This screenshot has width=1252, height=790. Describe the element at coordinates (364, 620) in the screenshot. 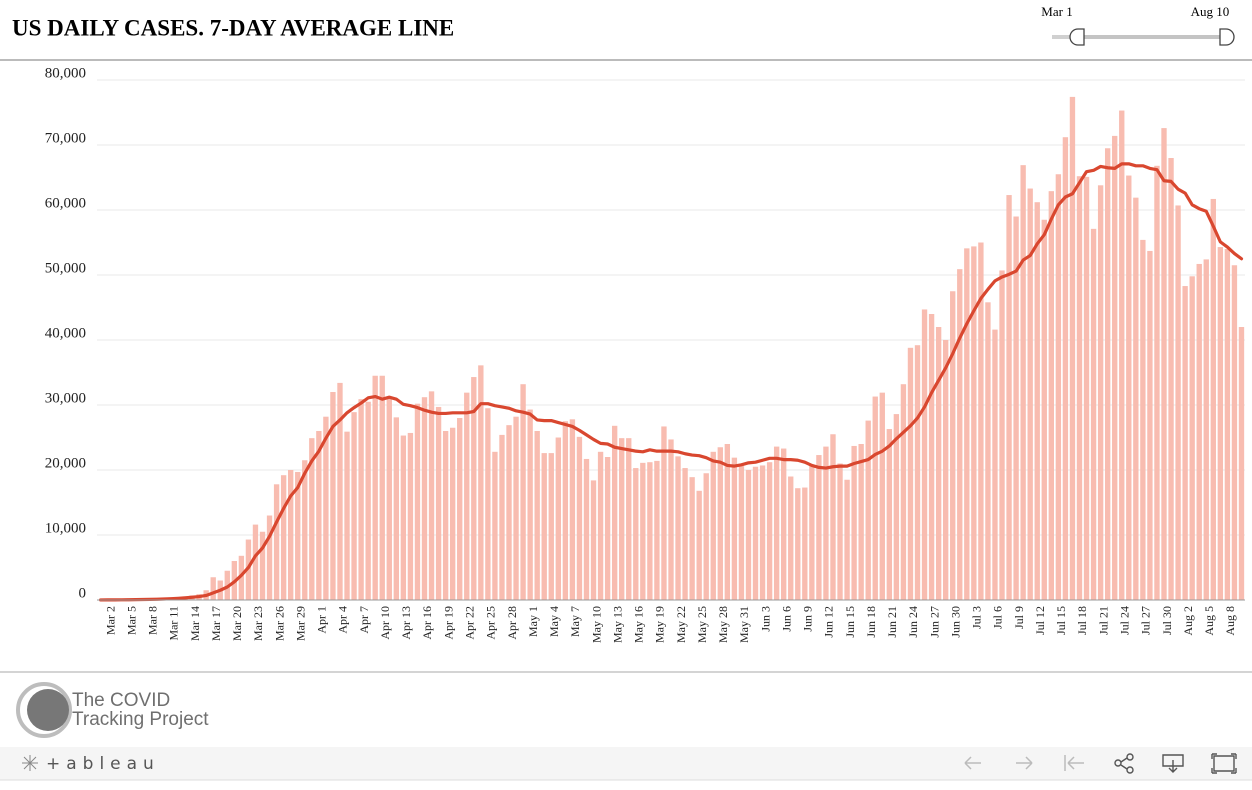

I see `x-tick-label: Apr 7` at that location.